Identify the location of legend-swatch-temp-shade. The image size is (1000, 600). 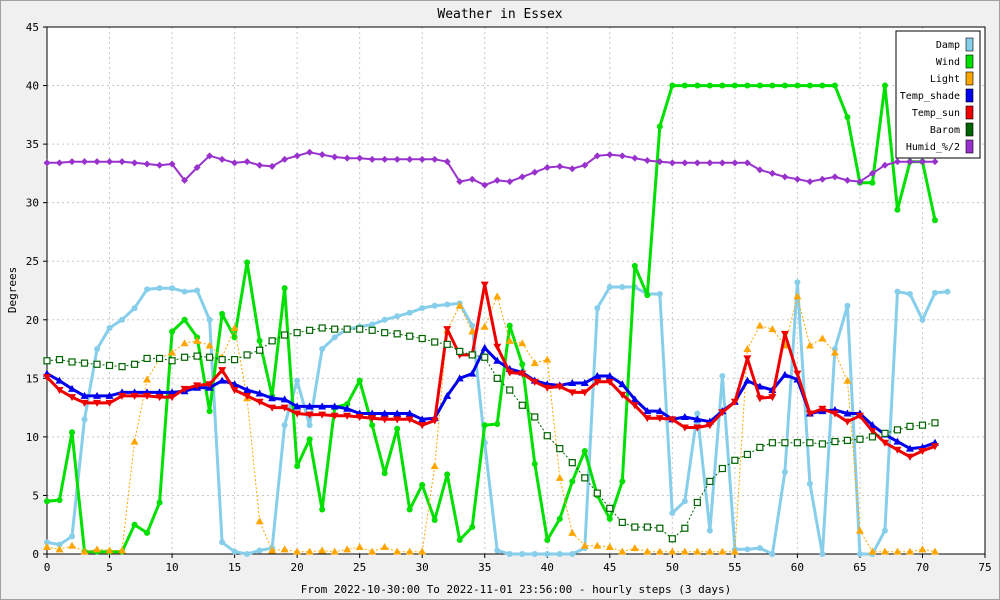
(969, 95).